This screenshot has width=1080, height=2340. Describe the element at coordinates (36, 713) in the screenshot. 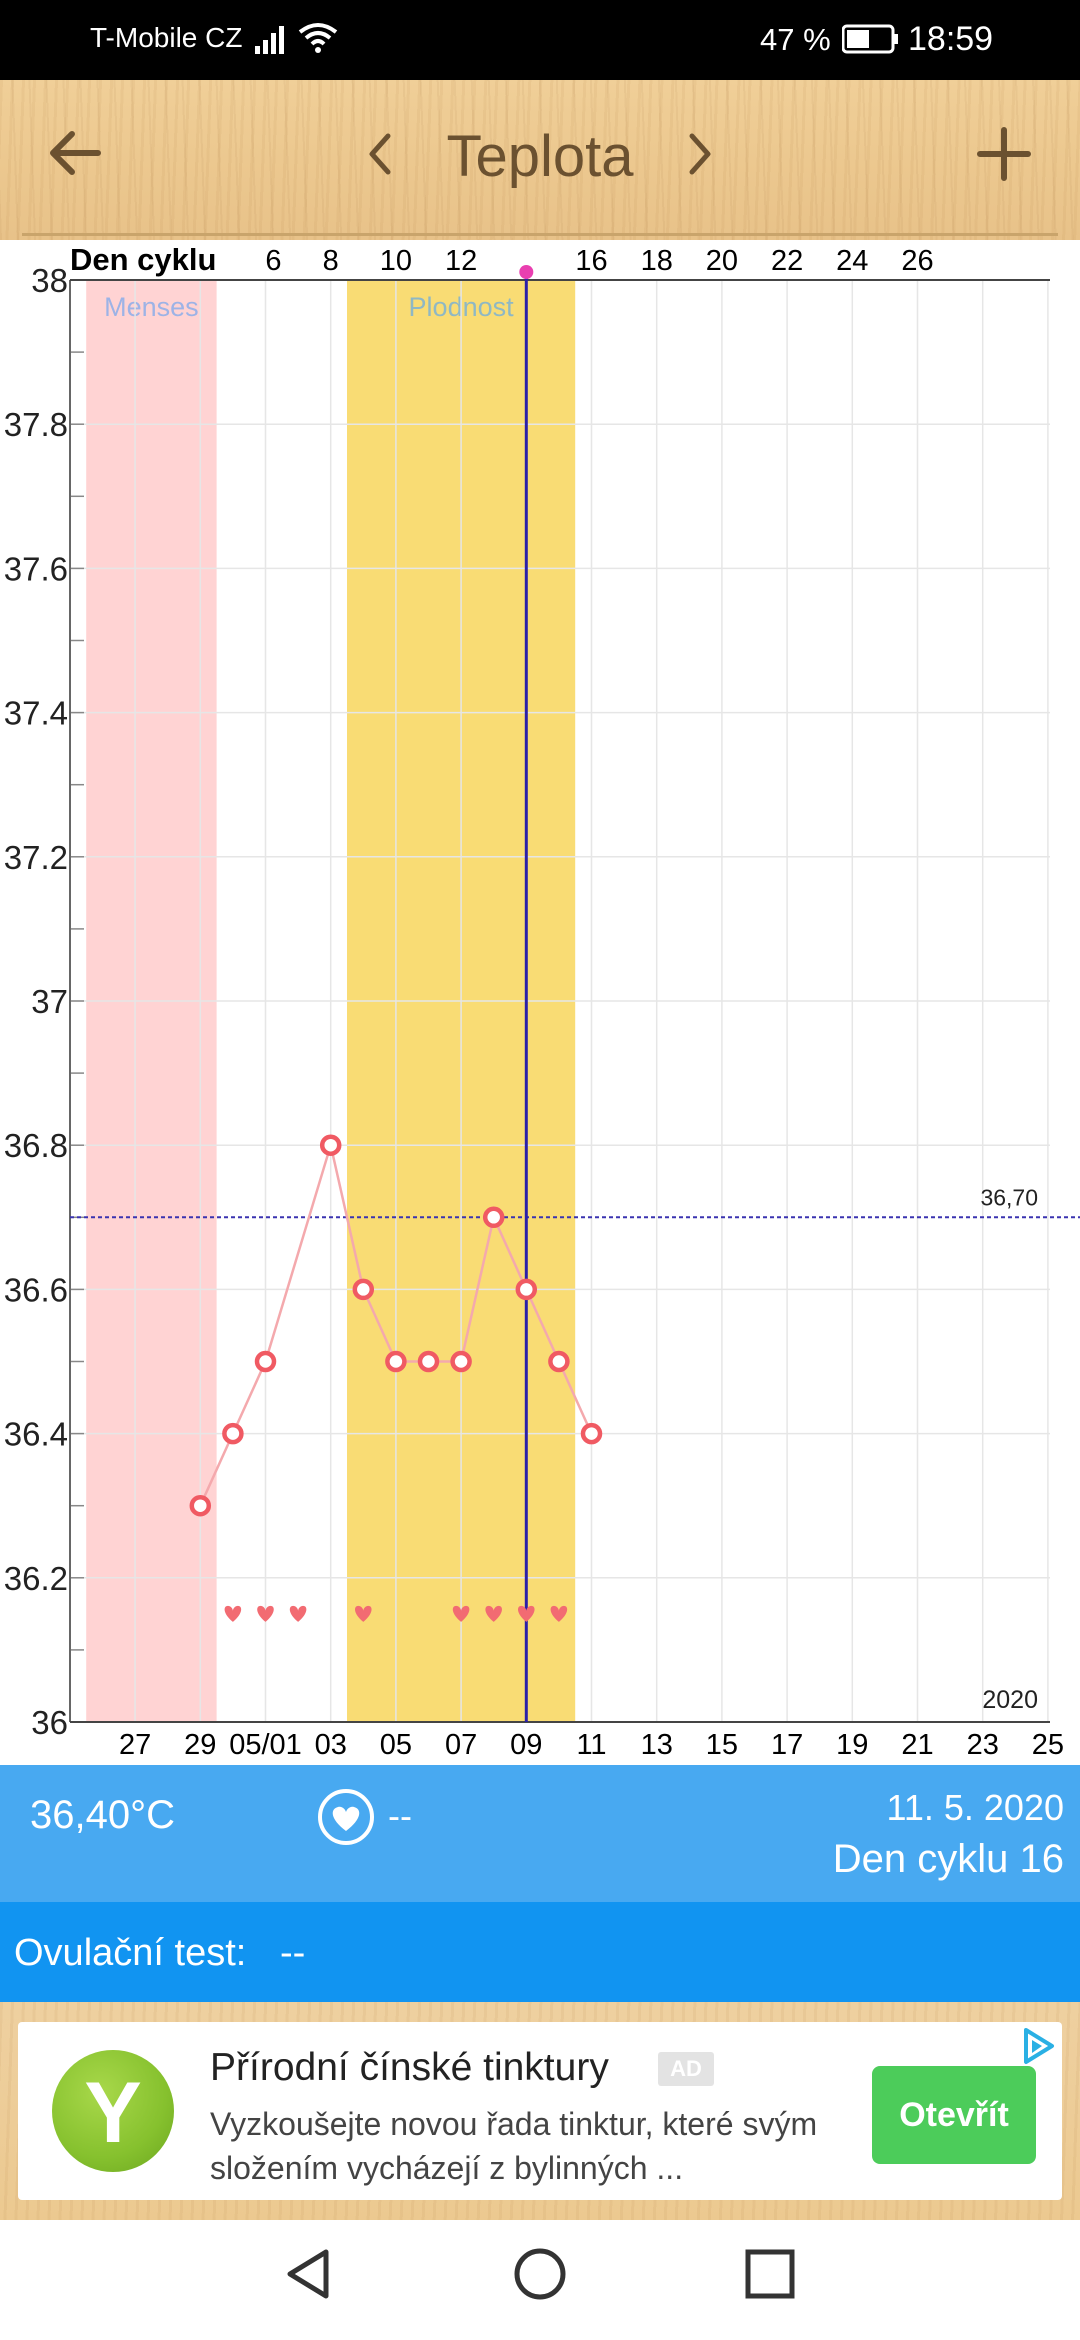

I see `y-tick-label: 37.4` at that location.